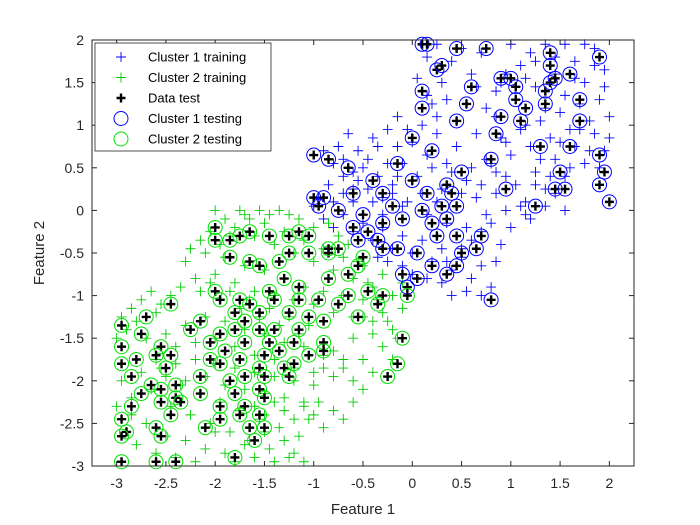 The image size is (700, 525). What do you see at coordinates (609, 483) in the screenshot?
I see `x-tick-label: 2` at bounding box center [609, 483].